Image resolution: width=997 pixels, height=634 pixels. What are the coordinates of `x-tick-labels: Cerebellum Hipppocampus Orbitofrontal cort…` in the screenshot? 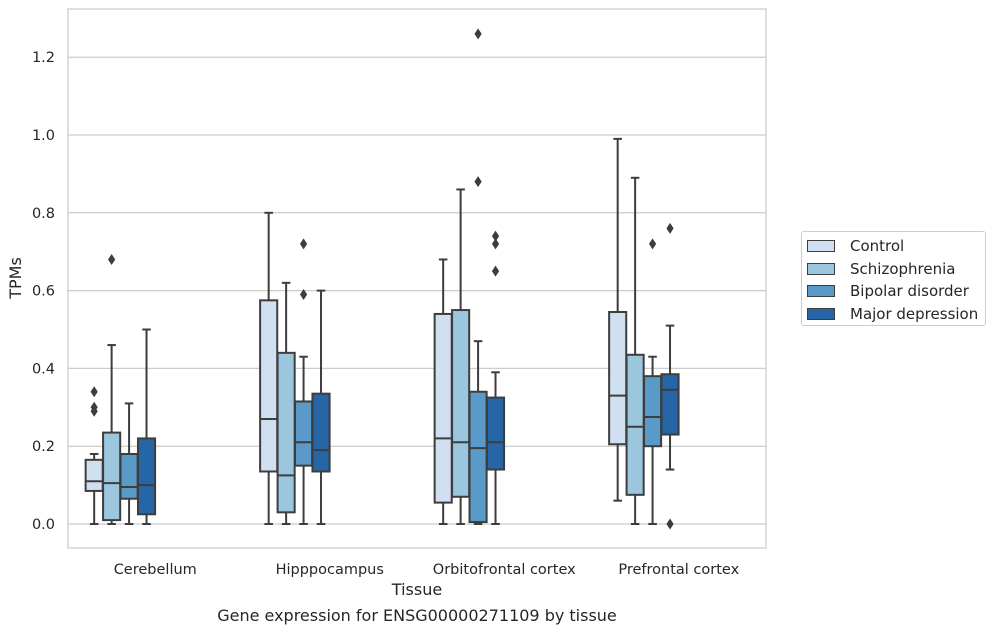 It's located at (427, 570).